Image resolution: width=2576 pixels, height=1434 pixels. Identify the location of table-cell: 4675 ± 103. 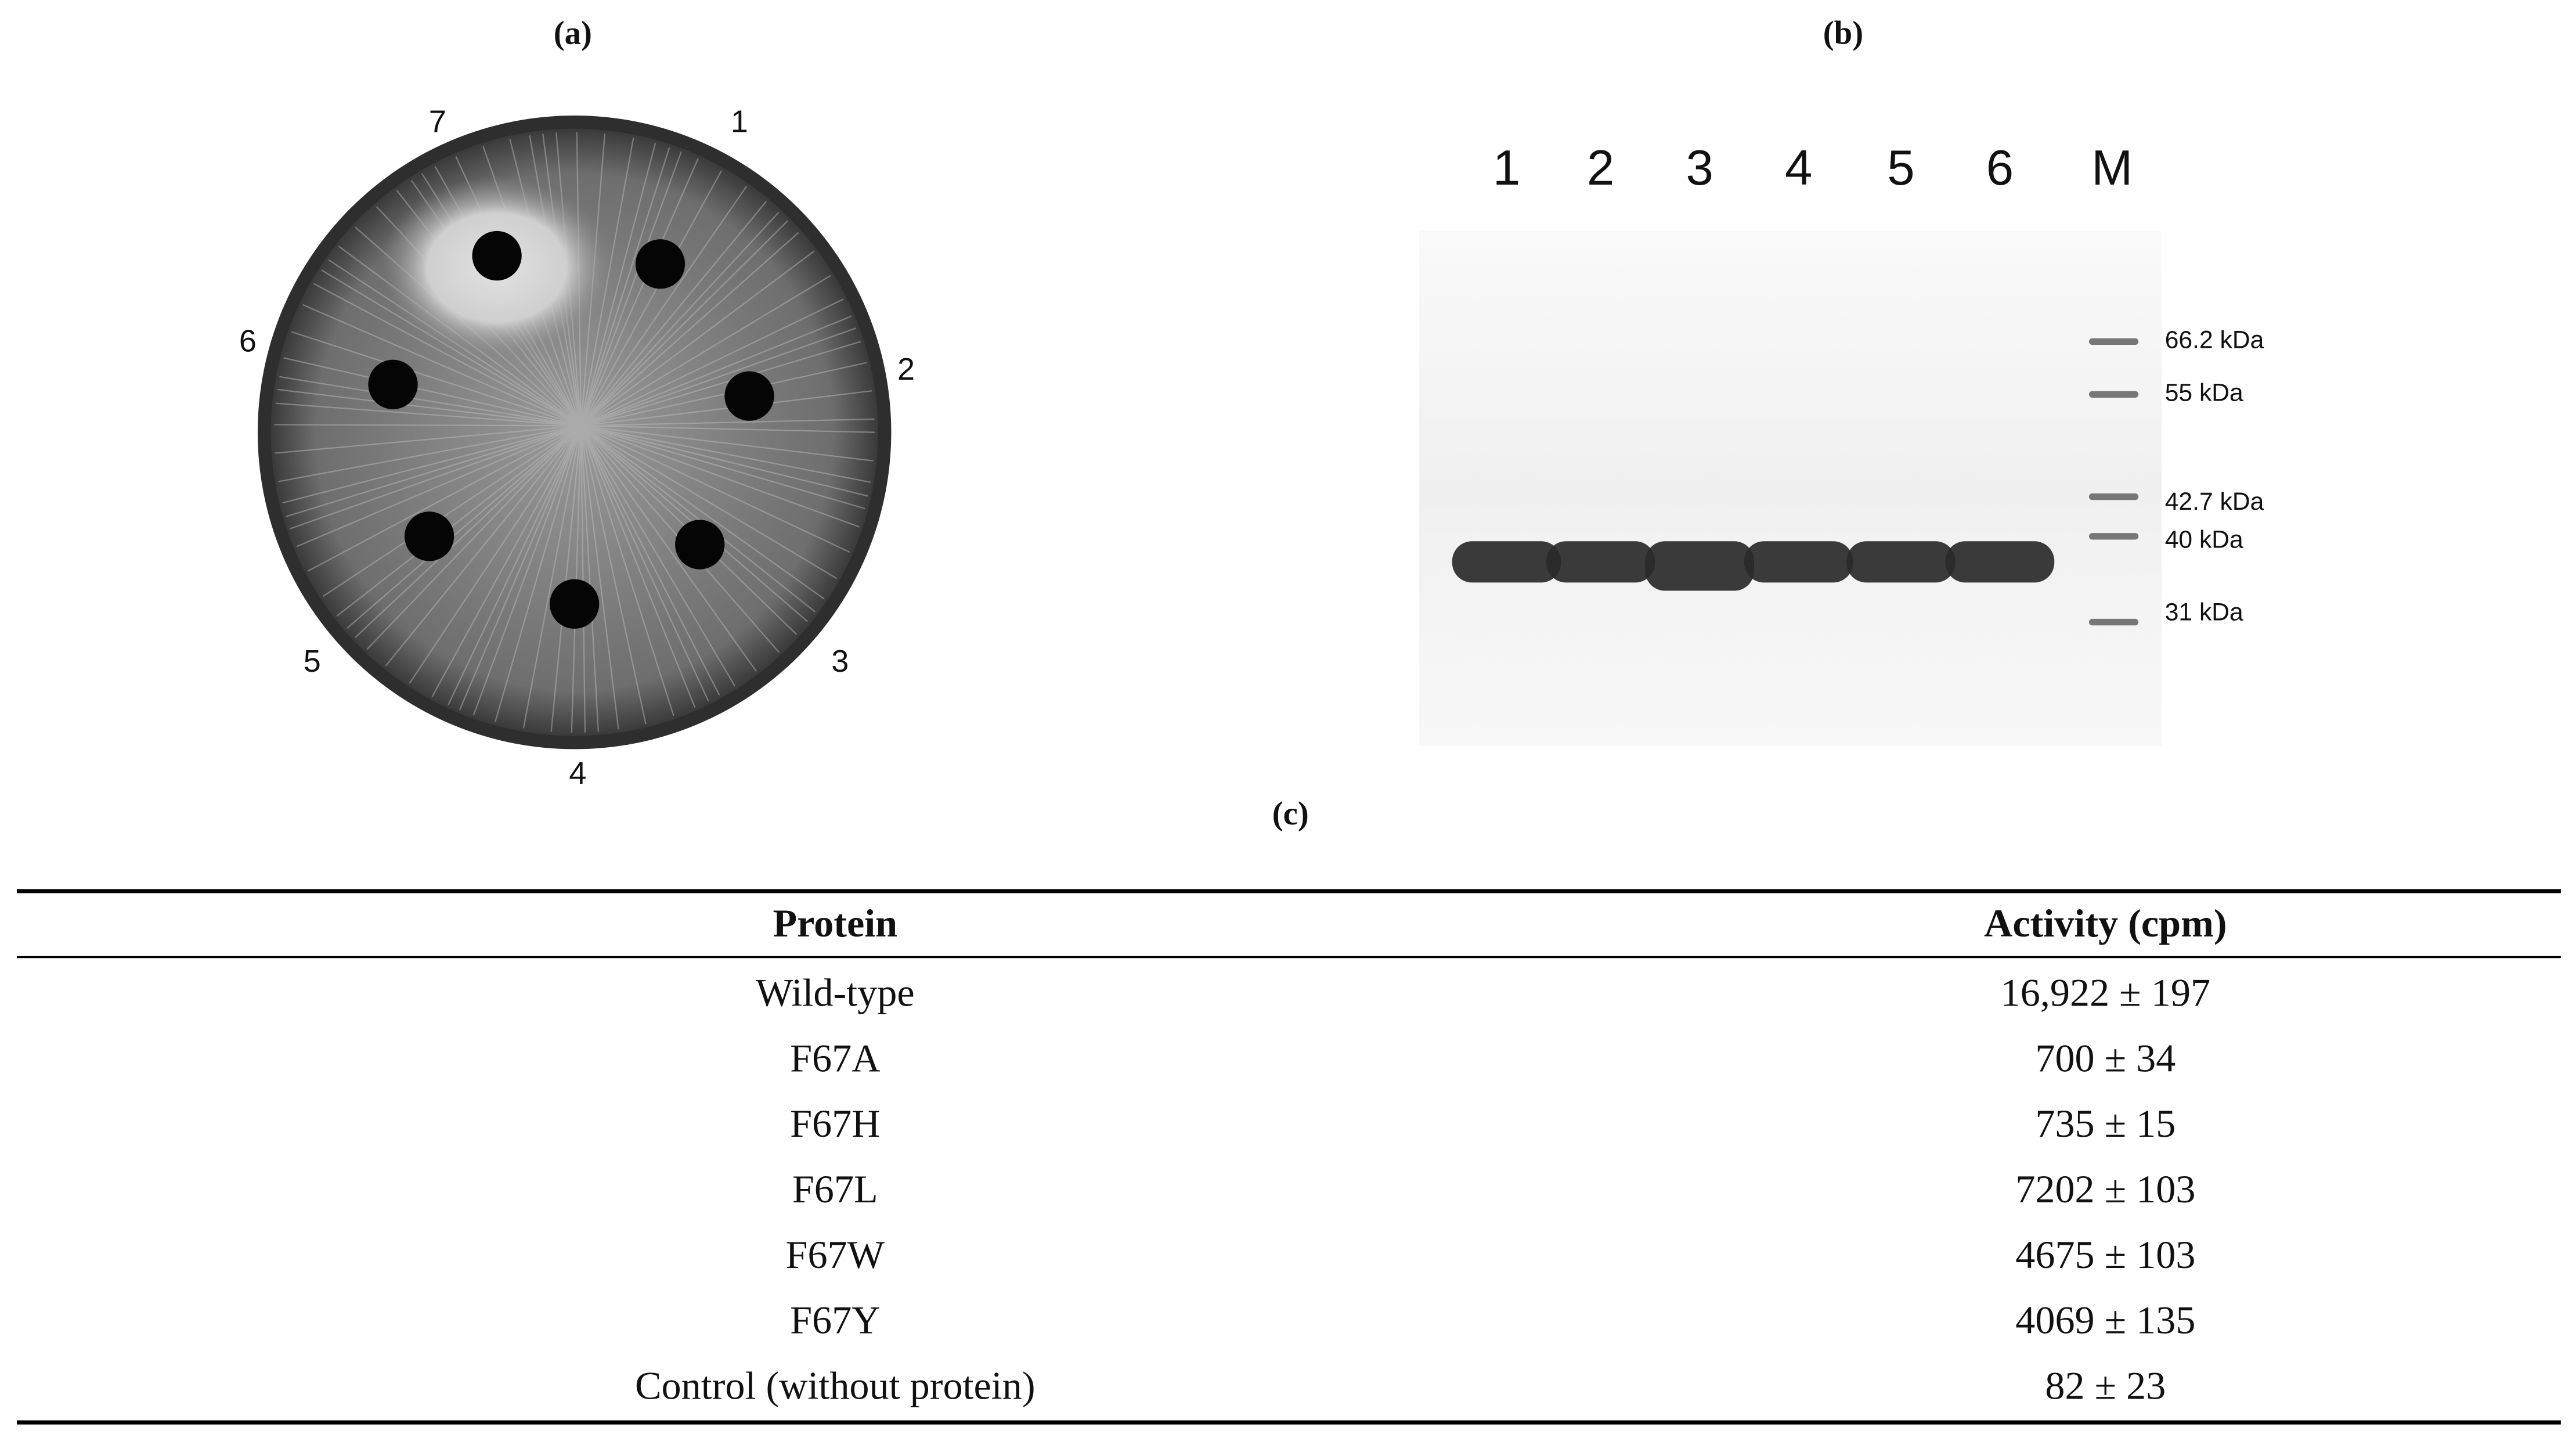
(2105, 1255).